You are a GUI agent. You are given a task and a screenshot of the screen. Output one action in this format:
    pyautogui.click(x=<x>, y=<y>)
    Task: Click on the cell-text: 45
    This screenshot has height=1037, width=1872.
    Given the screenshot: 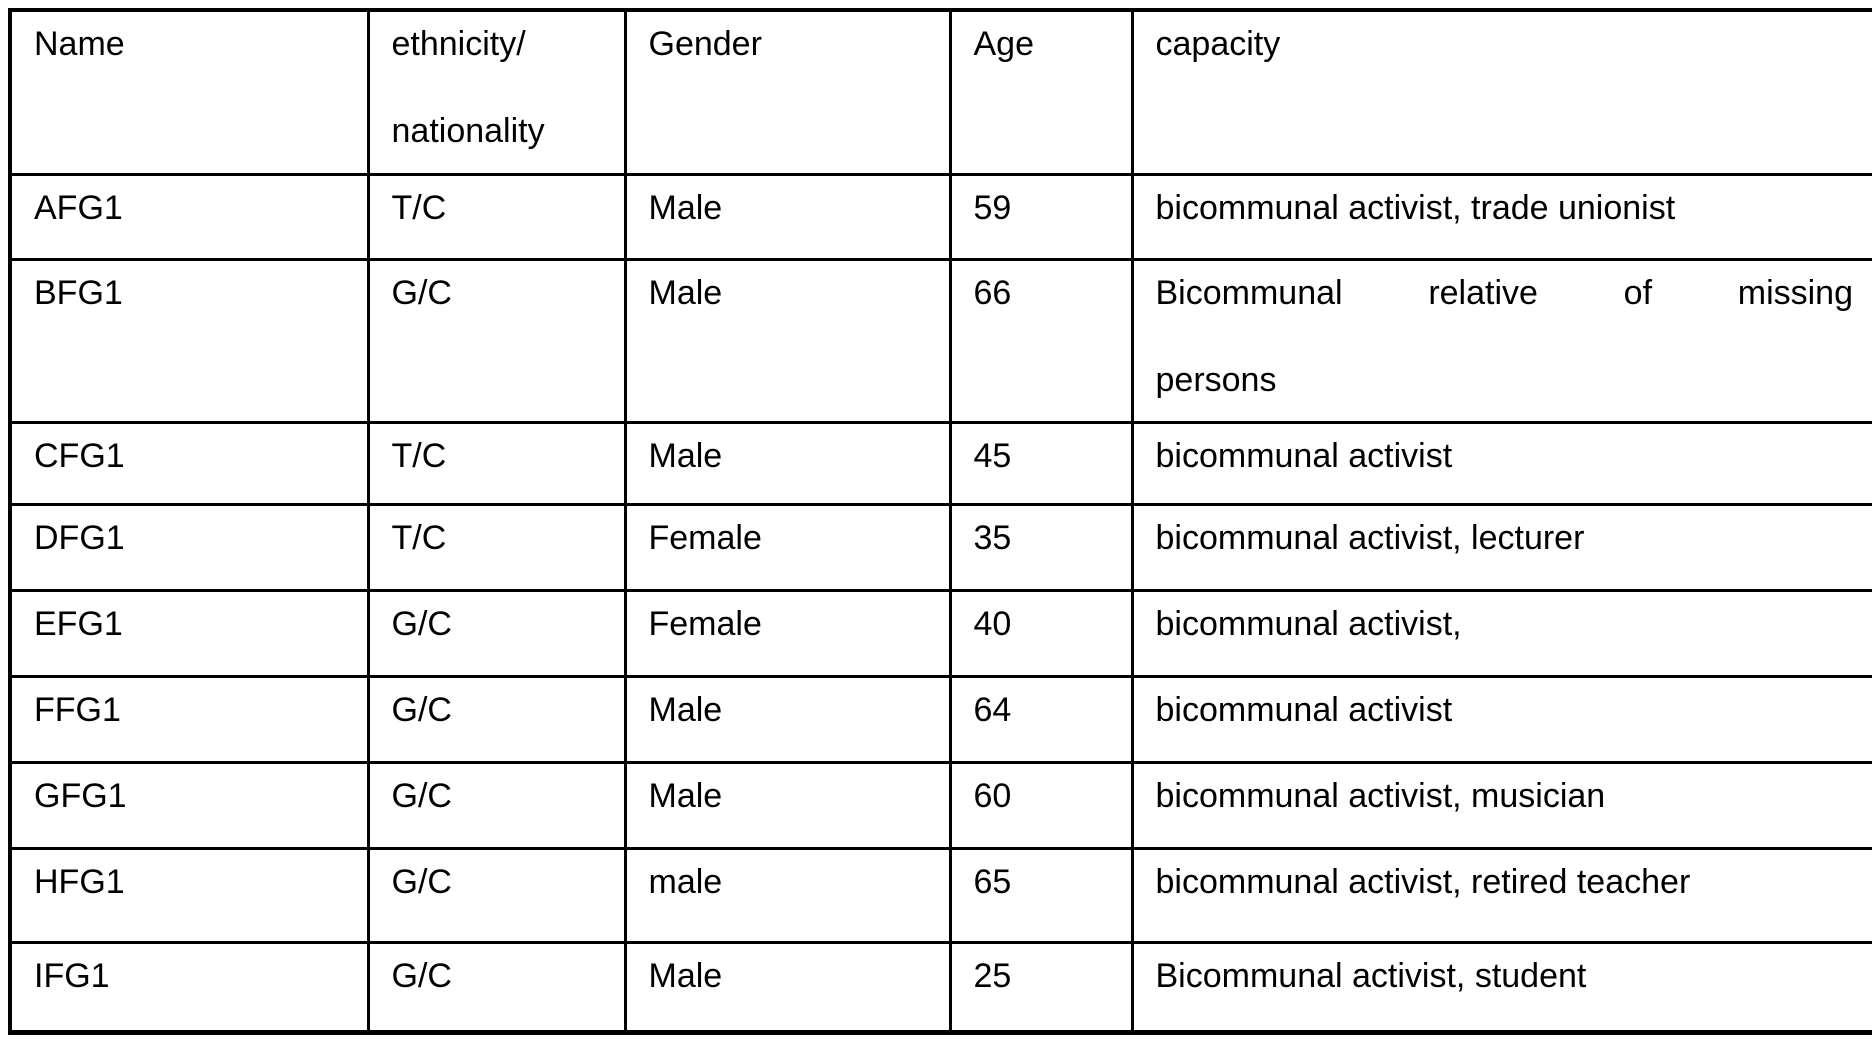 What is the action you would take?
    pyautogui.click(x=992, y=455)
    